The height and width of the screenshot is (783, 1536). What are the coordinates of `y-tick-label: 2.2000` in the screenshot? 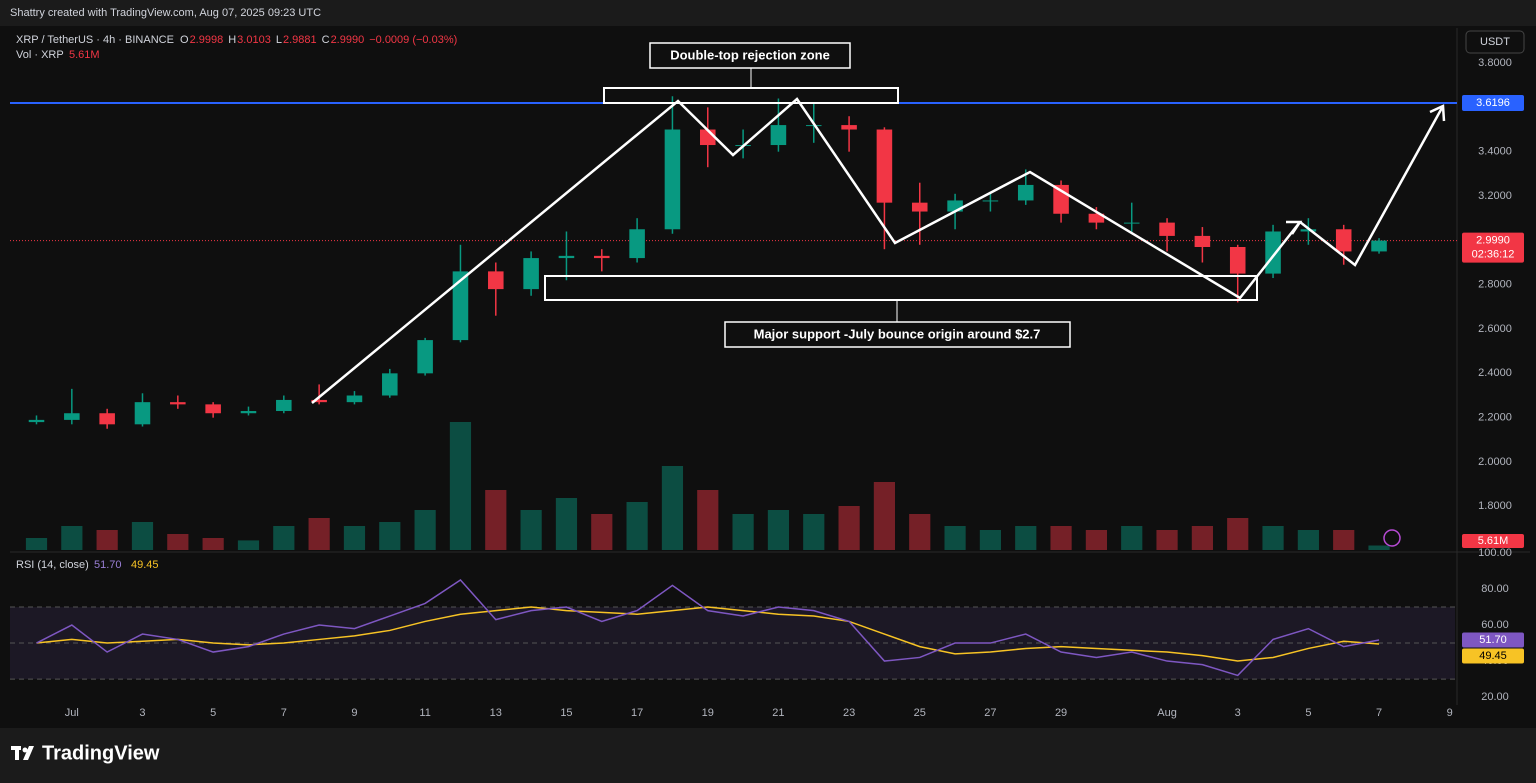 It's located at (1495, 418).